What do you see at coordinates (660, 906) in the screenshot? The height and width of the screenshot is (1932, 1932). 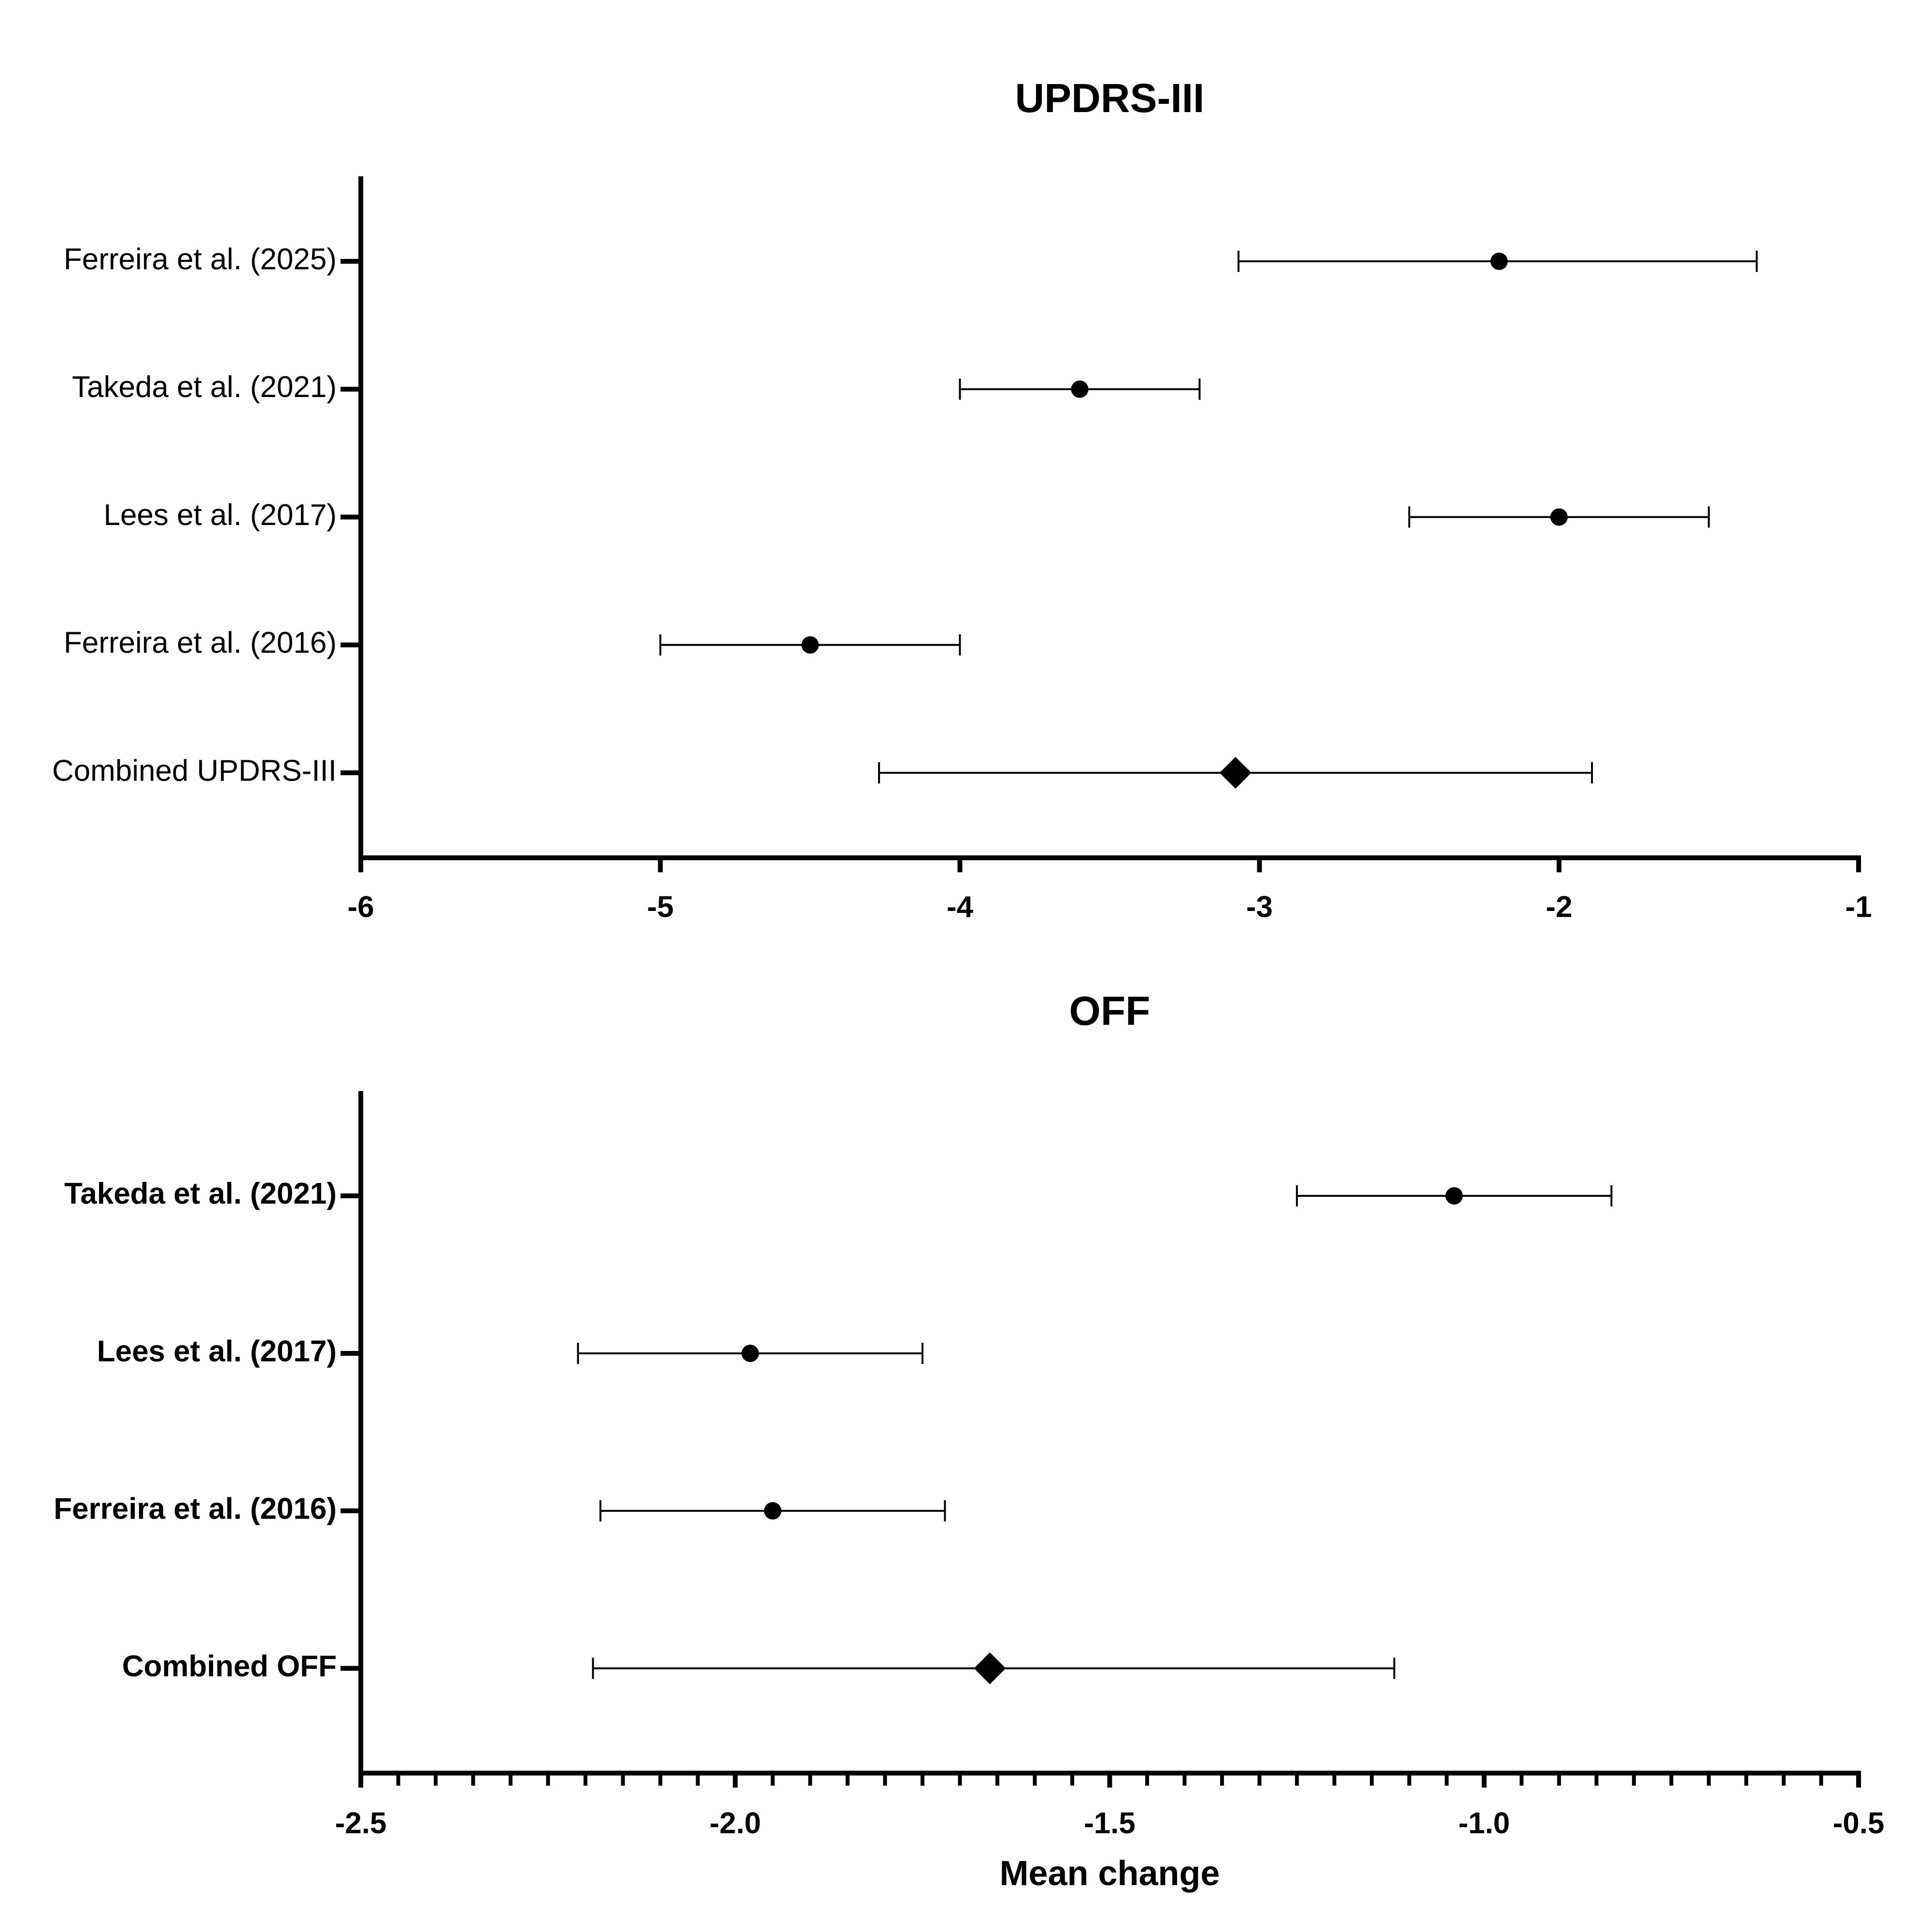 I see `x-tick-label: -5` at bounding box center [660, 906].